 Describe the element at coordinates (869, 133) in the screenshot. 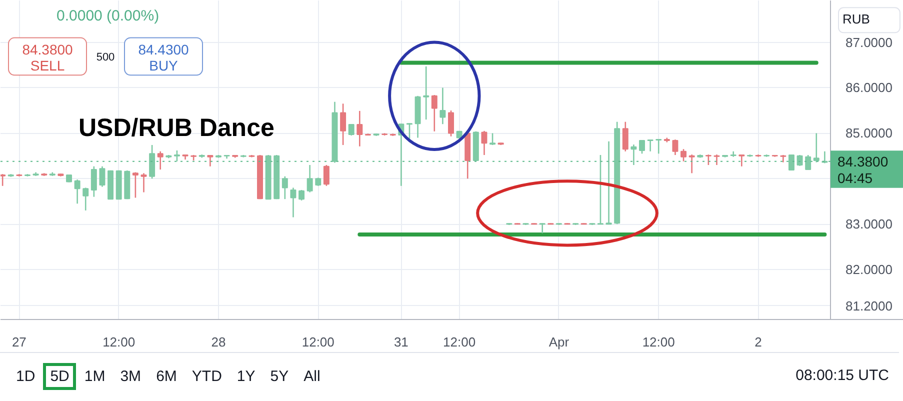

I see `y-tick-label: 85.0000` at that location.